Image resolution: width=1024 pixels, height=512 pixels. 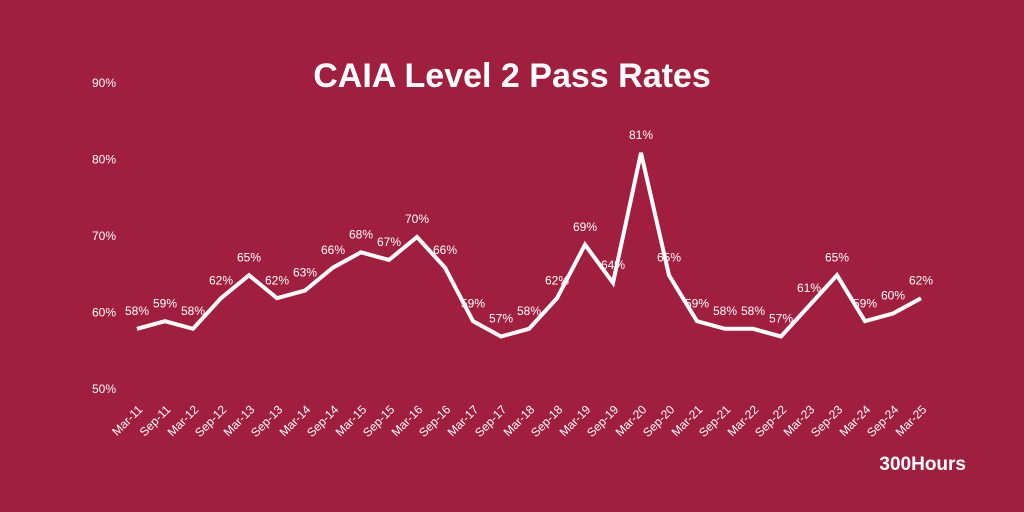 What do you see at coordinates (104, 313) in the screenshot?
I see `y-tick-label: 60%` at bounding box center [104, 313].